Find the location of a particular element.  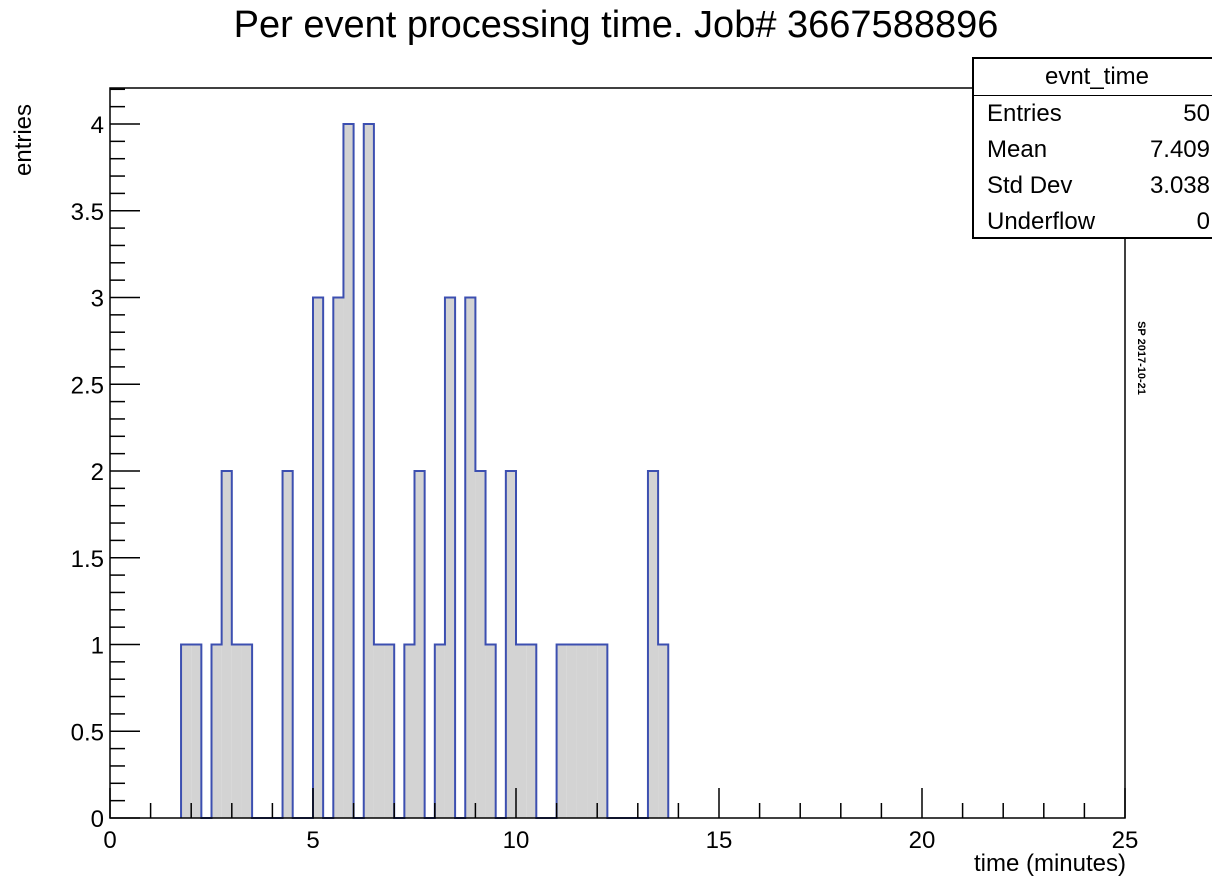

stats-value: 0 is located at coordinates (1203, 221).